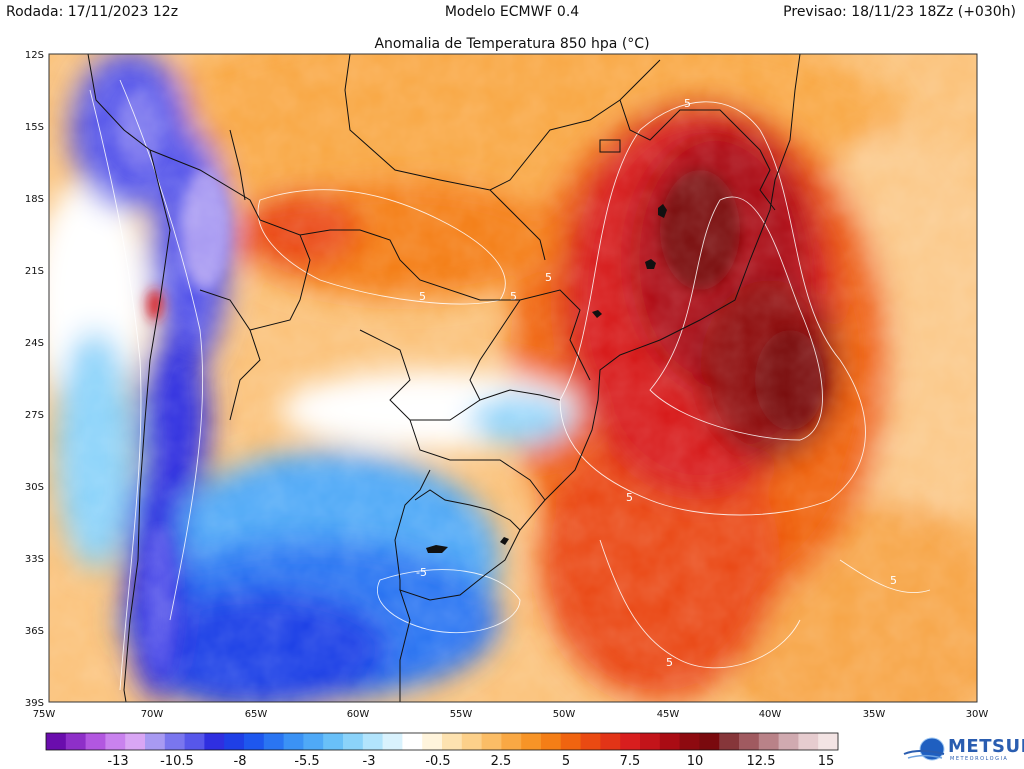 This screenshot has height=769, width=1024. Describe the element at coordinates (34, 631) in the screenshot. I see `lat-tick-label: 36S` at that location.